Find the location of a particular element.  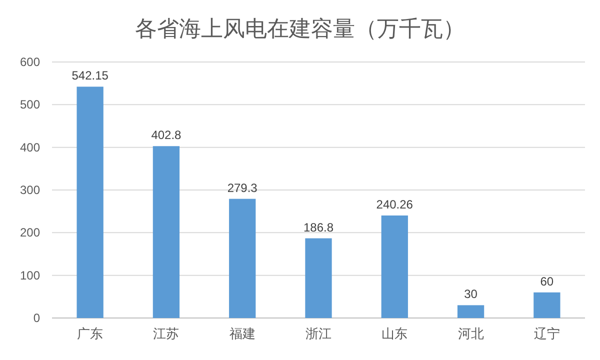

data-label: 240.26 is located at coordinates (395, 204).